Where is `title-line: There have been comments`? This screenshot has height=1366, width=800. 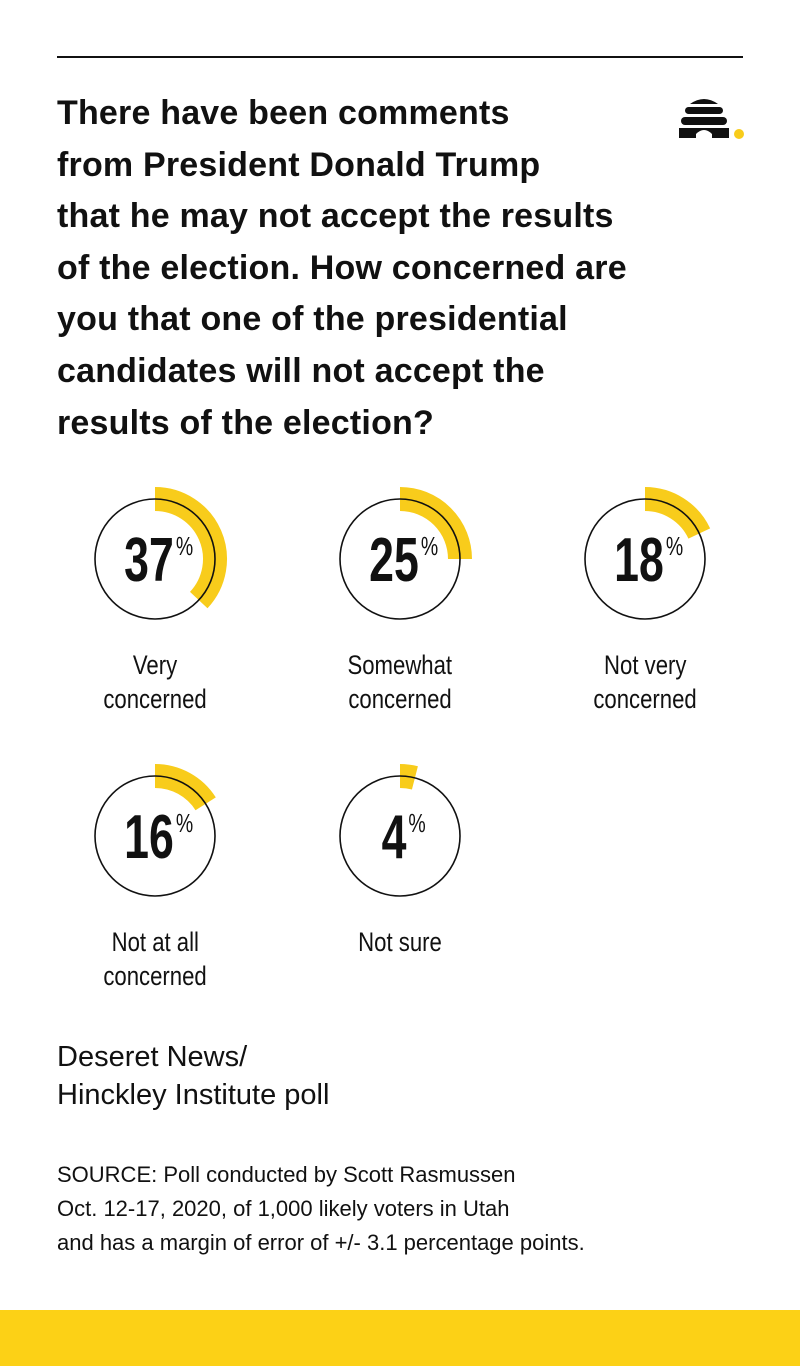
title-line: There have been comments is located at coordinates (283, 113).